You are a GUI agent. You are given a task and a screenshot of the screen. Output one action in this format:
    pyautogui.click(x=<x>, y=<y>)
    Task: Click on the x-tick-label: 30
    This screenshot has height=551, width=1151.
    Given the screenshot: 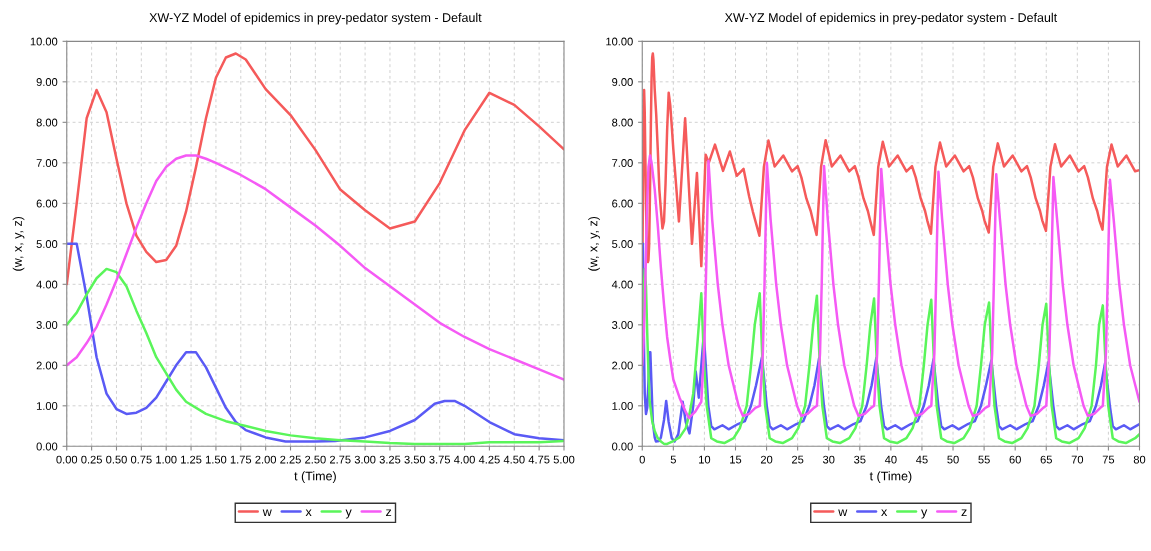 What is the action you would take?
    pyautogui.click(x=828, y=459)
    